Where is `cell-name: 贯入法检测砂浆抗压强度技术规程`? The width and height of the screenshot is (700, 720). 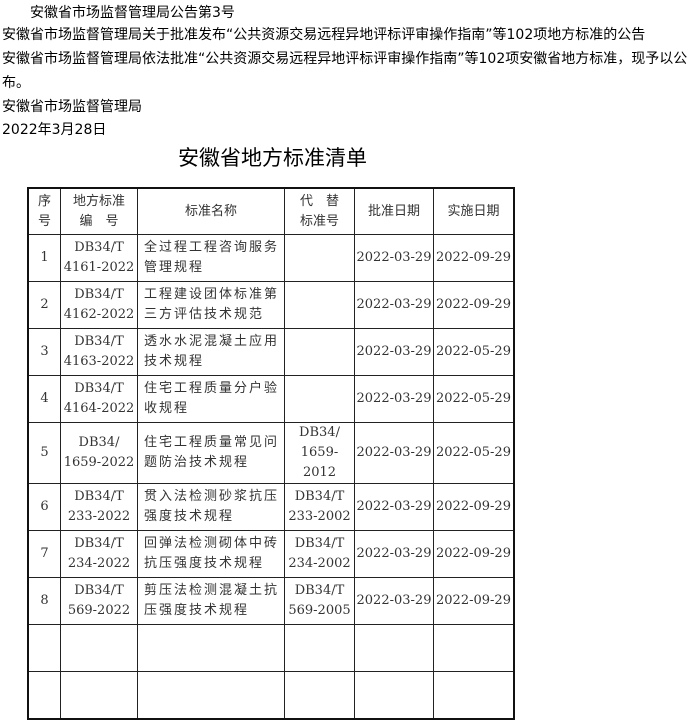 cell-name: 贯入法检测砂浆抗压强度技术规程 is located at coordinates (211, 507).